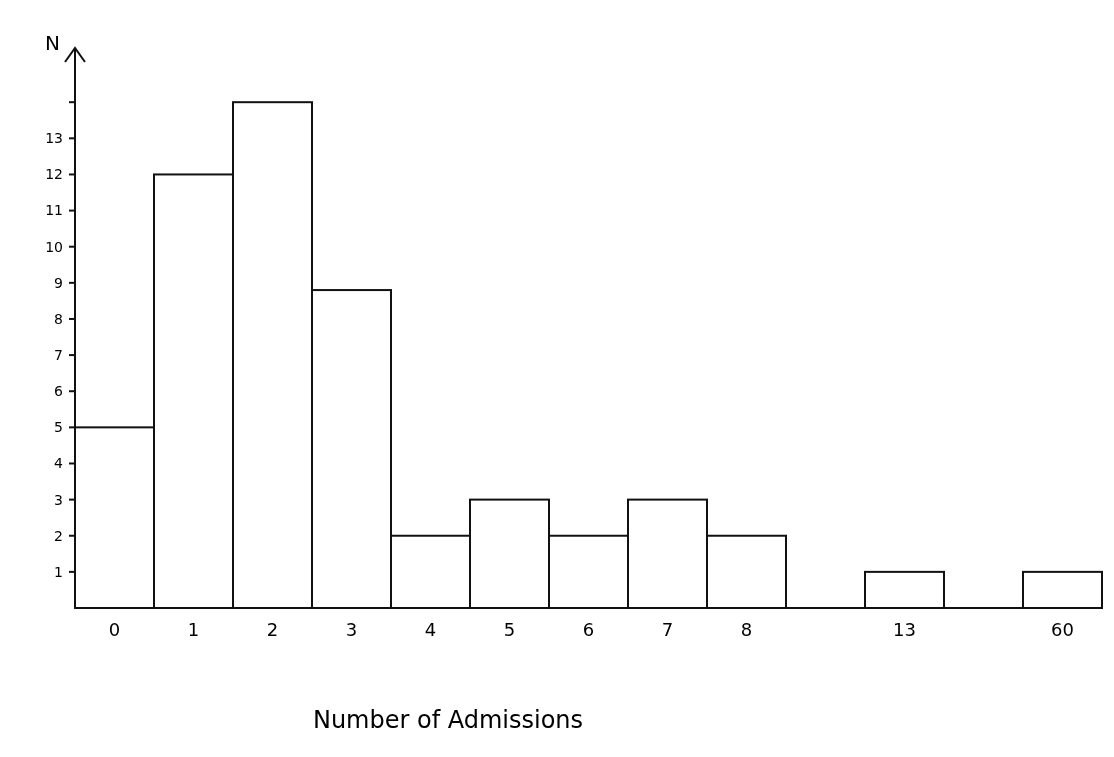 The image size is (1114, 757). What do you see at coordinates (58, 535) in the screenshot?
I see `y-tick-label: 2` at bounding box center [58, 535].